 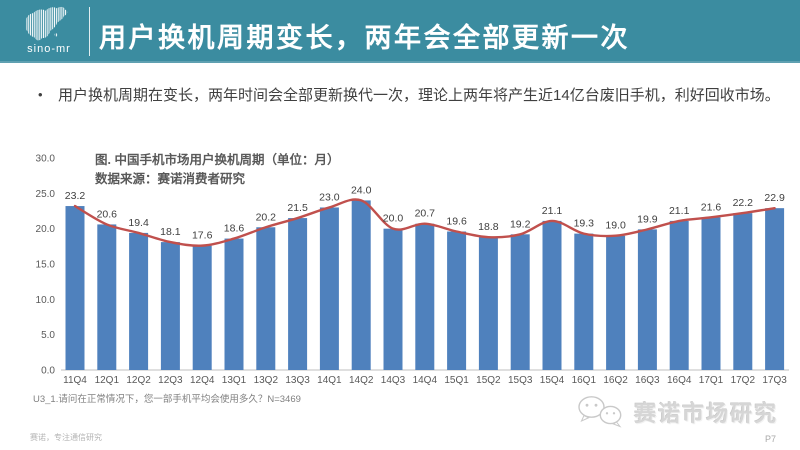 I want to click on bar-value-label: 18.8, so click(x=488, y=227).